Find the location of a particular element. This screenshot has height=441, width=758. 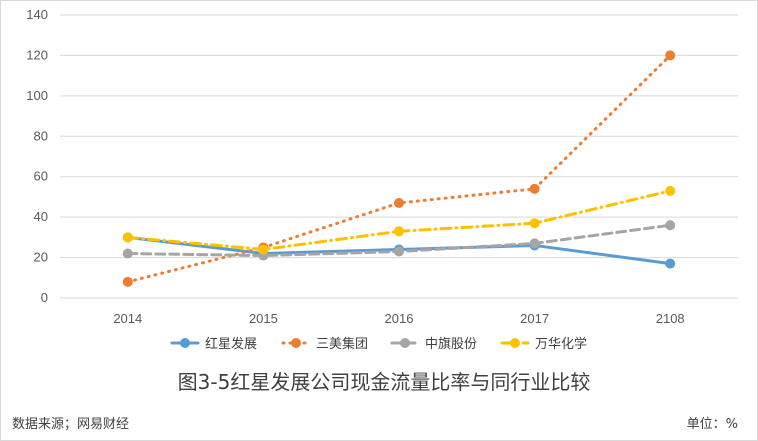

x-tick-label: 2016 is located at coordinates (399, 318).